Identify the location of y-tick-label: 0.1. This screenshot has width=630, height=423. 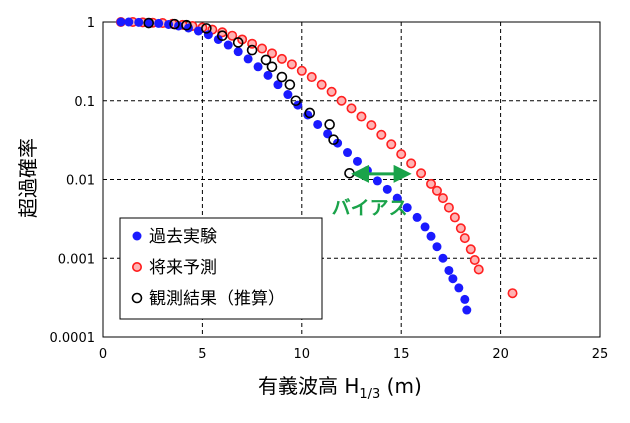
(84, 102).